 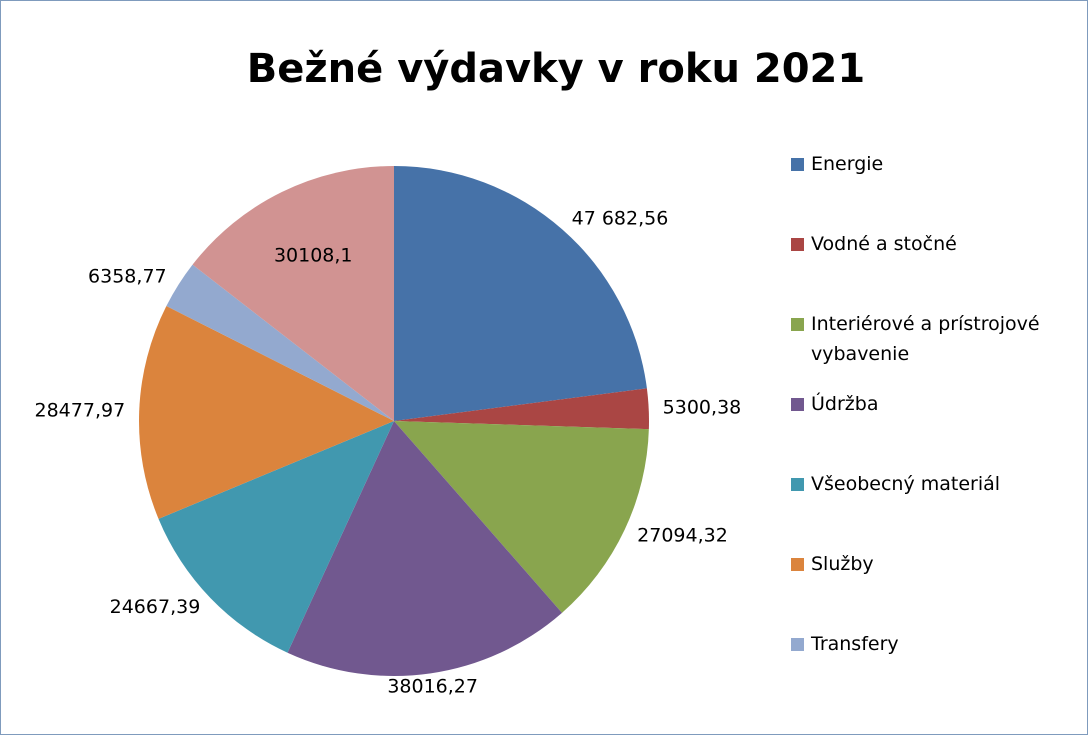 What do you see at coordinates (906, 484) in the screenshot?
I see `legend-label: Všeobecný materiál` at bounding box center [906, 484].